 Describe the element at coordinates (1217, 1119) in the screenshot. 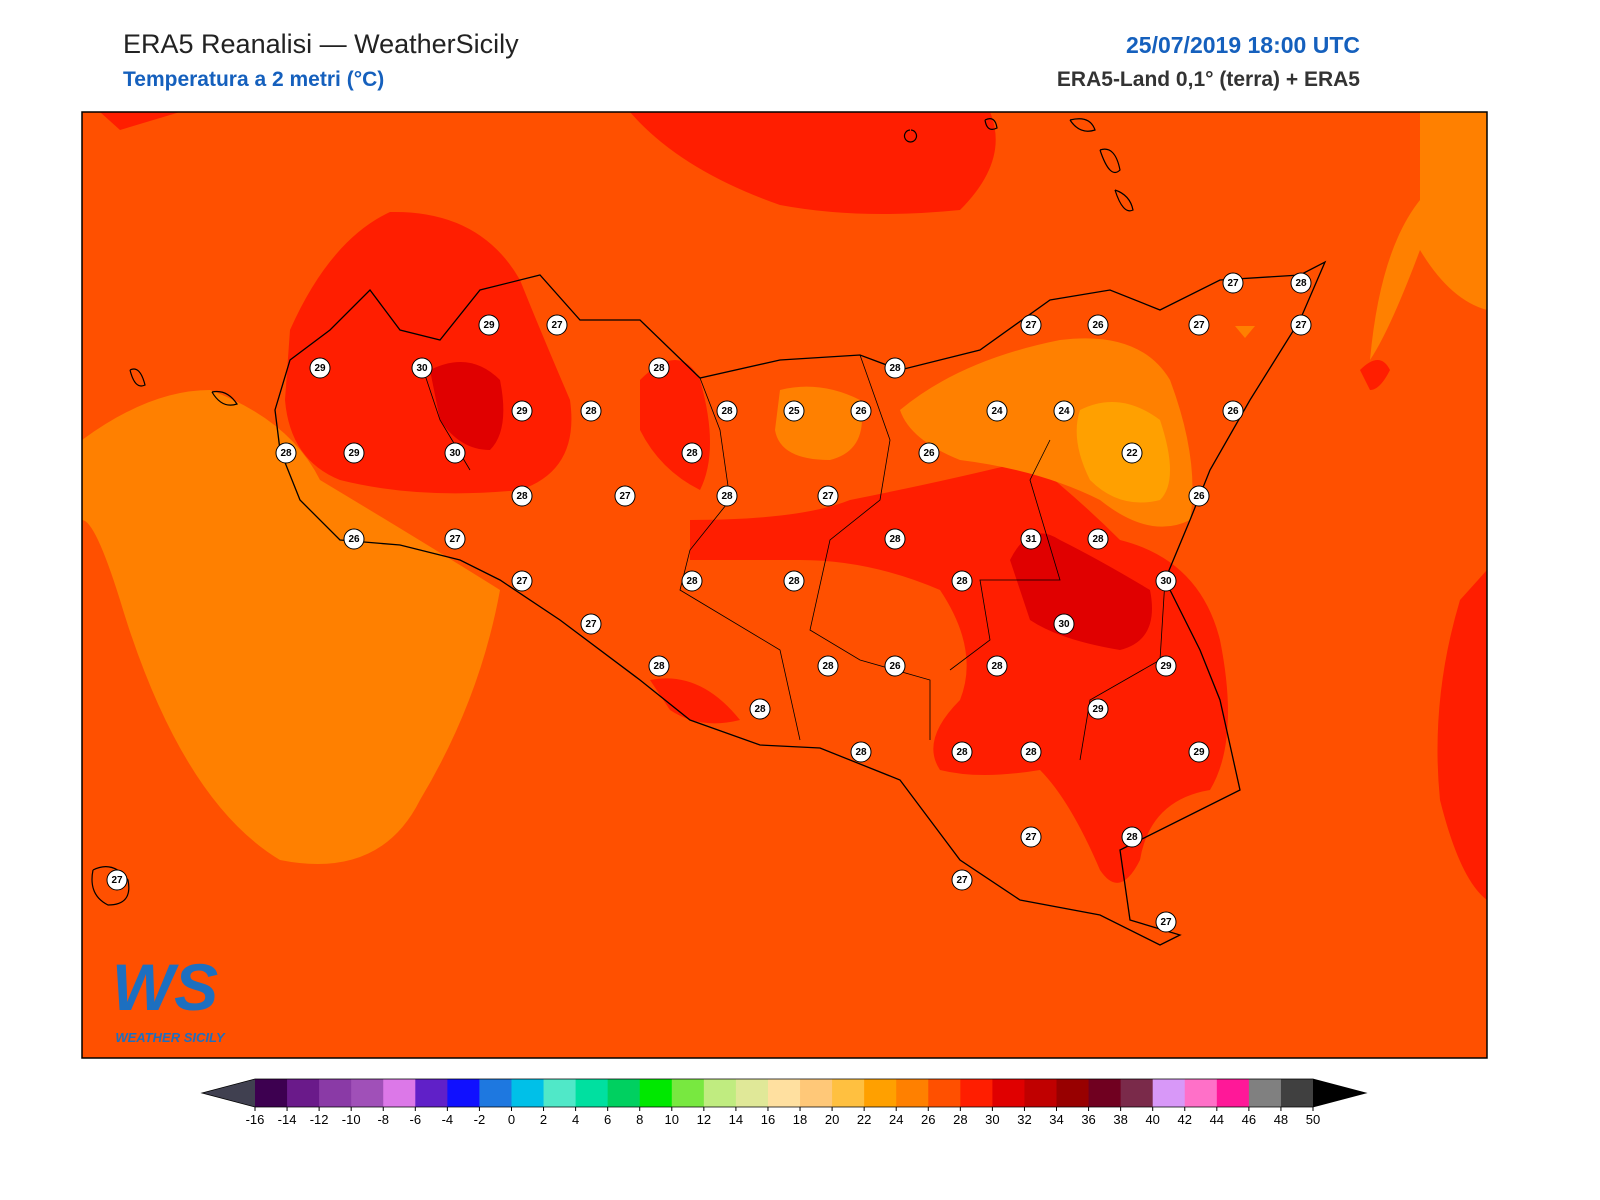

I see `colorbar-tick-label: 44` at that location.